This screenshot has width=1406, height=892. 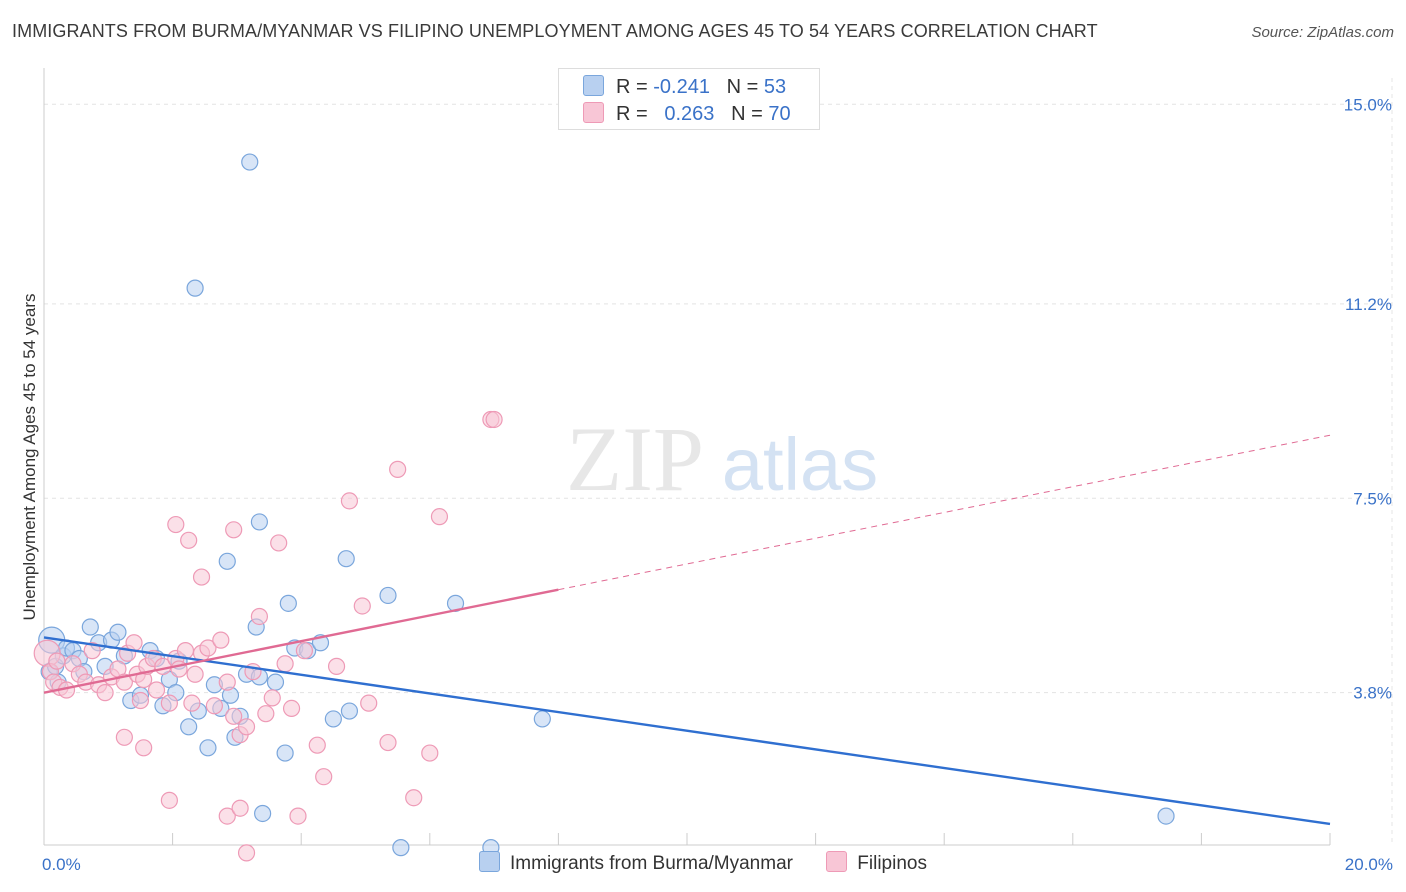 I want to click on series-swatch-filipinos, so click(x=837, y=861).